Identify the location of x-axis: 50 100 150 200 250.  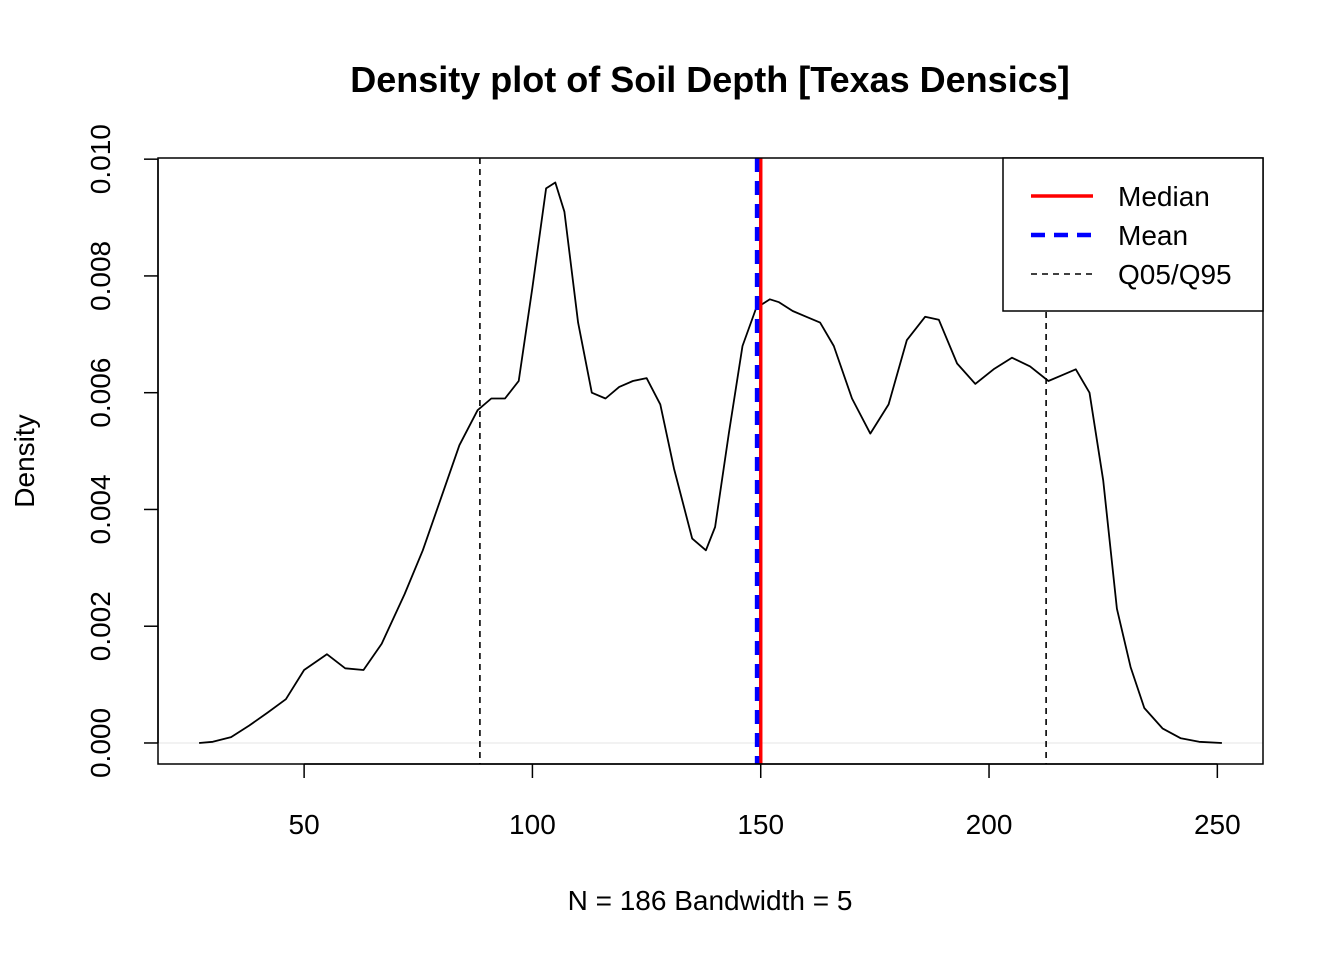
(765, 801).